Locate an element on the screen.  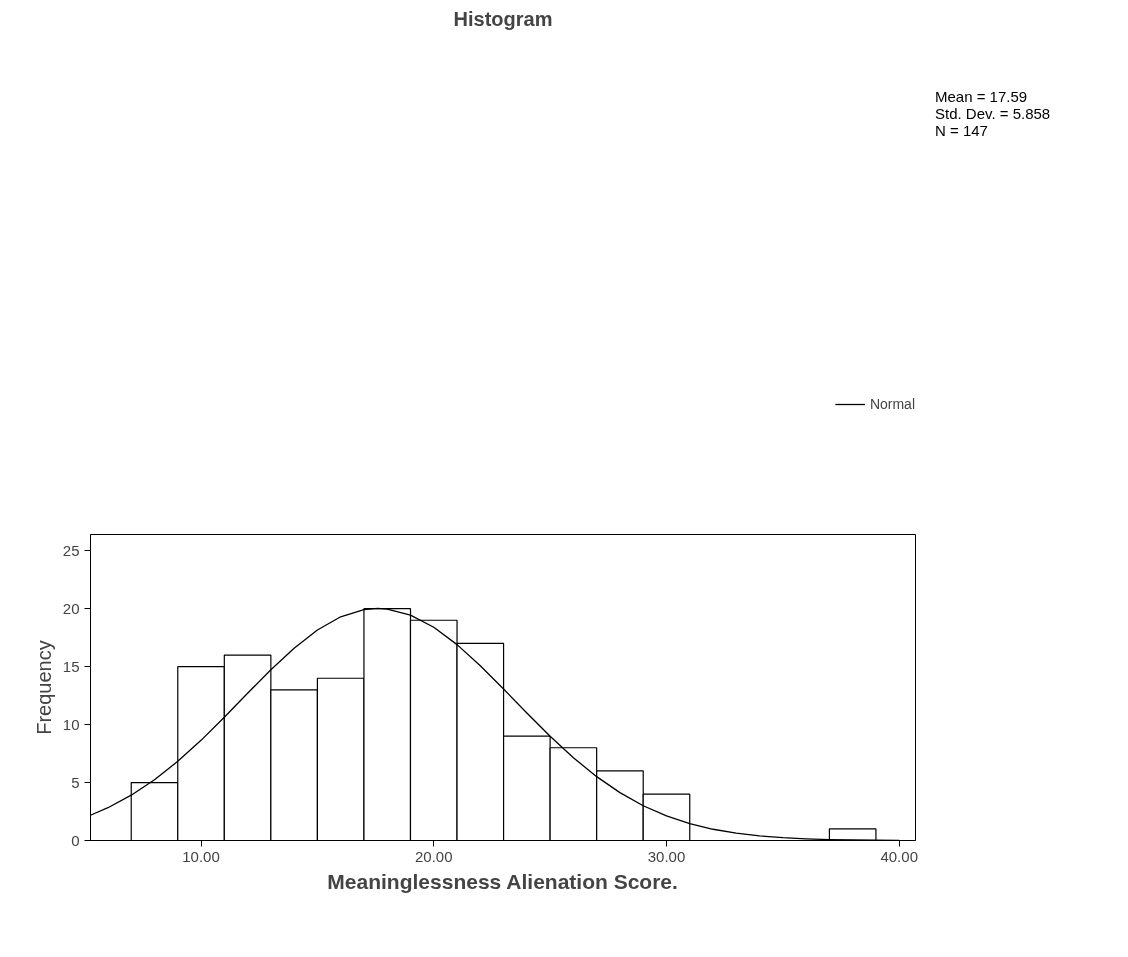
text: N = 147 is located at coordinates (961, 130).